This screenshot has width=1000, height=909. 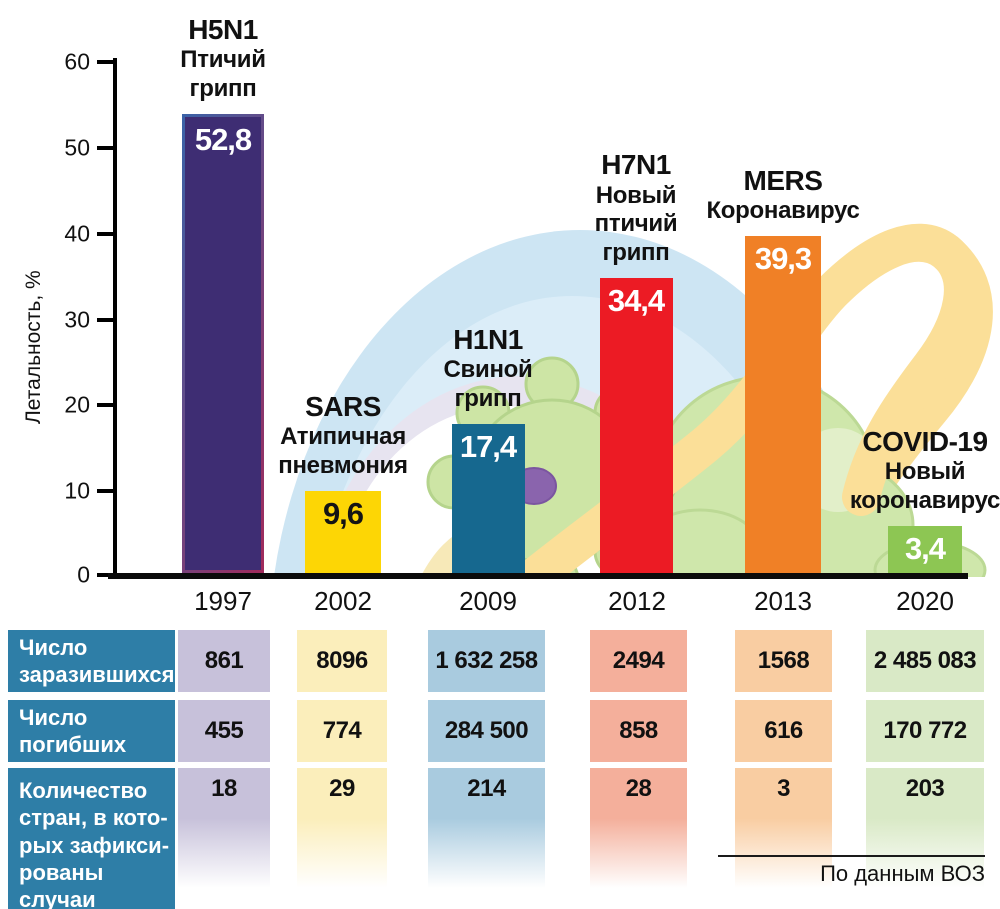 What do you see at coordinates (488, 384) in the screenshot?
I see `bar-subtitle: Свиной грипп` at bounding box center [488, 384].